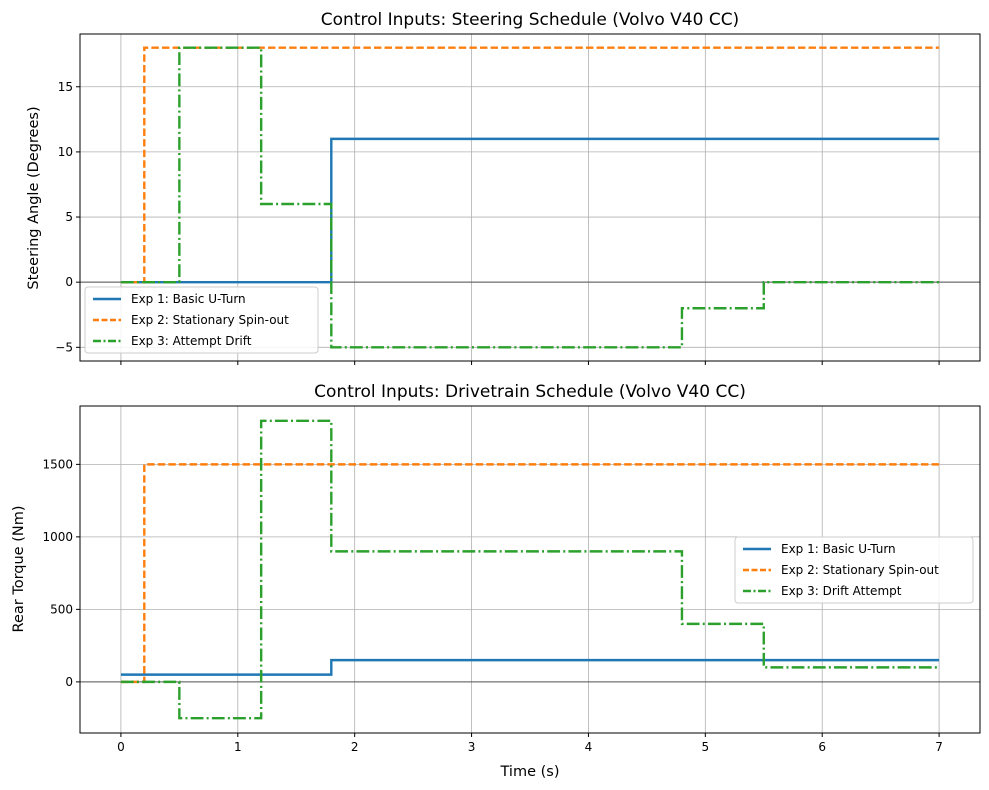  Describe the element at coordinates (530, 772) in the screenshot. I see `x-axis-label: Time (s)` at that location.